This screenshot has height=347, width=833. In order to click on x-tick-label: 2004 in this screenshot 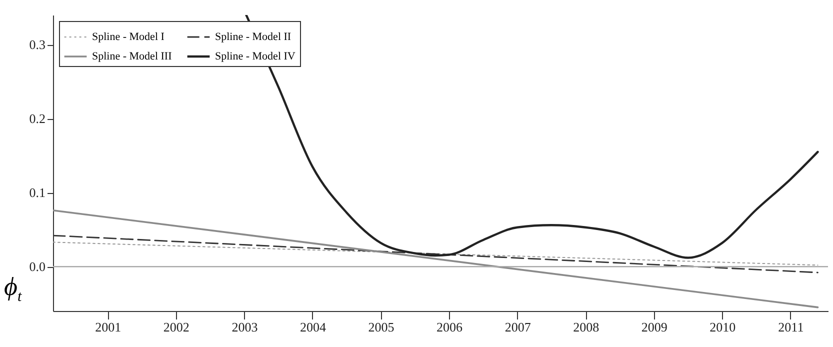, I will do `click(313, 327)`.